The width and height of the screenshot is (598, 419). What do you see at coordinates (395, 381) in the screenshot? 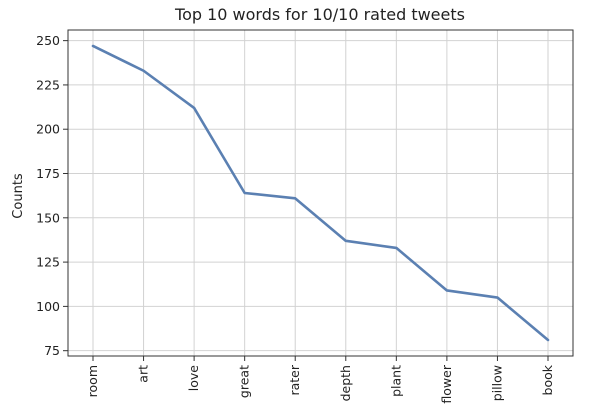
I see `x-tick-label: plant` at bounding box center [395, 381].